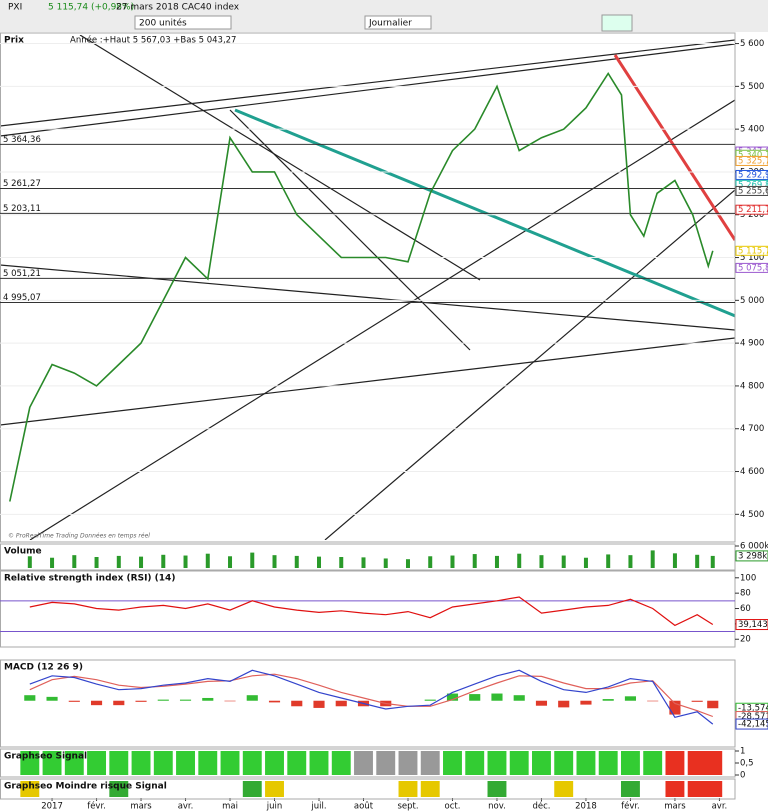  Describe the element at coordinates (720, 807) in the screenshot. I see `x-tick-label: avr.` at that location.